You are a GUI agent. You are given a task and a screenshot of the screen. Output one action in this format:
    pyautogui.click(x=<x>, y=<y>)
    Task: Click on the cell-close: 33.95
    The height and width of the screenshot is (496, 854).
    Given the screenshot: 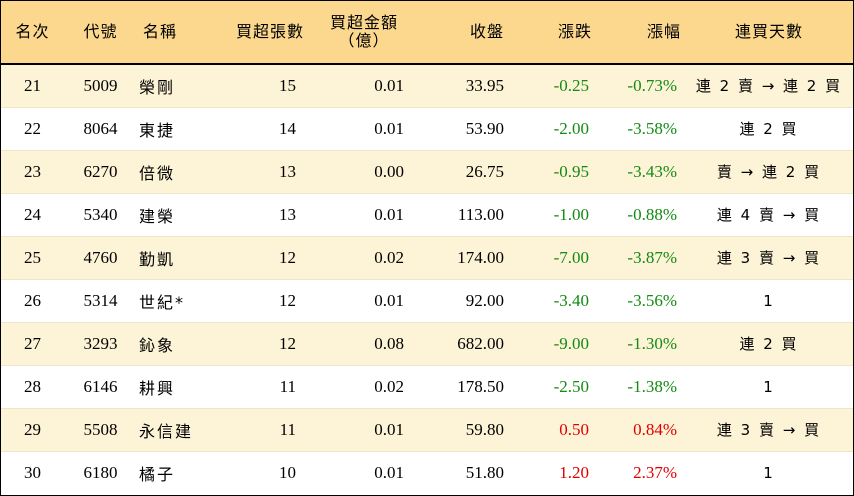 What is the action you would take?
    pyautogui.click(x=484, y=85)
    